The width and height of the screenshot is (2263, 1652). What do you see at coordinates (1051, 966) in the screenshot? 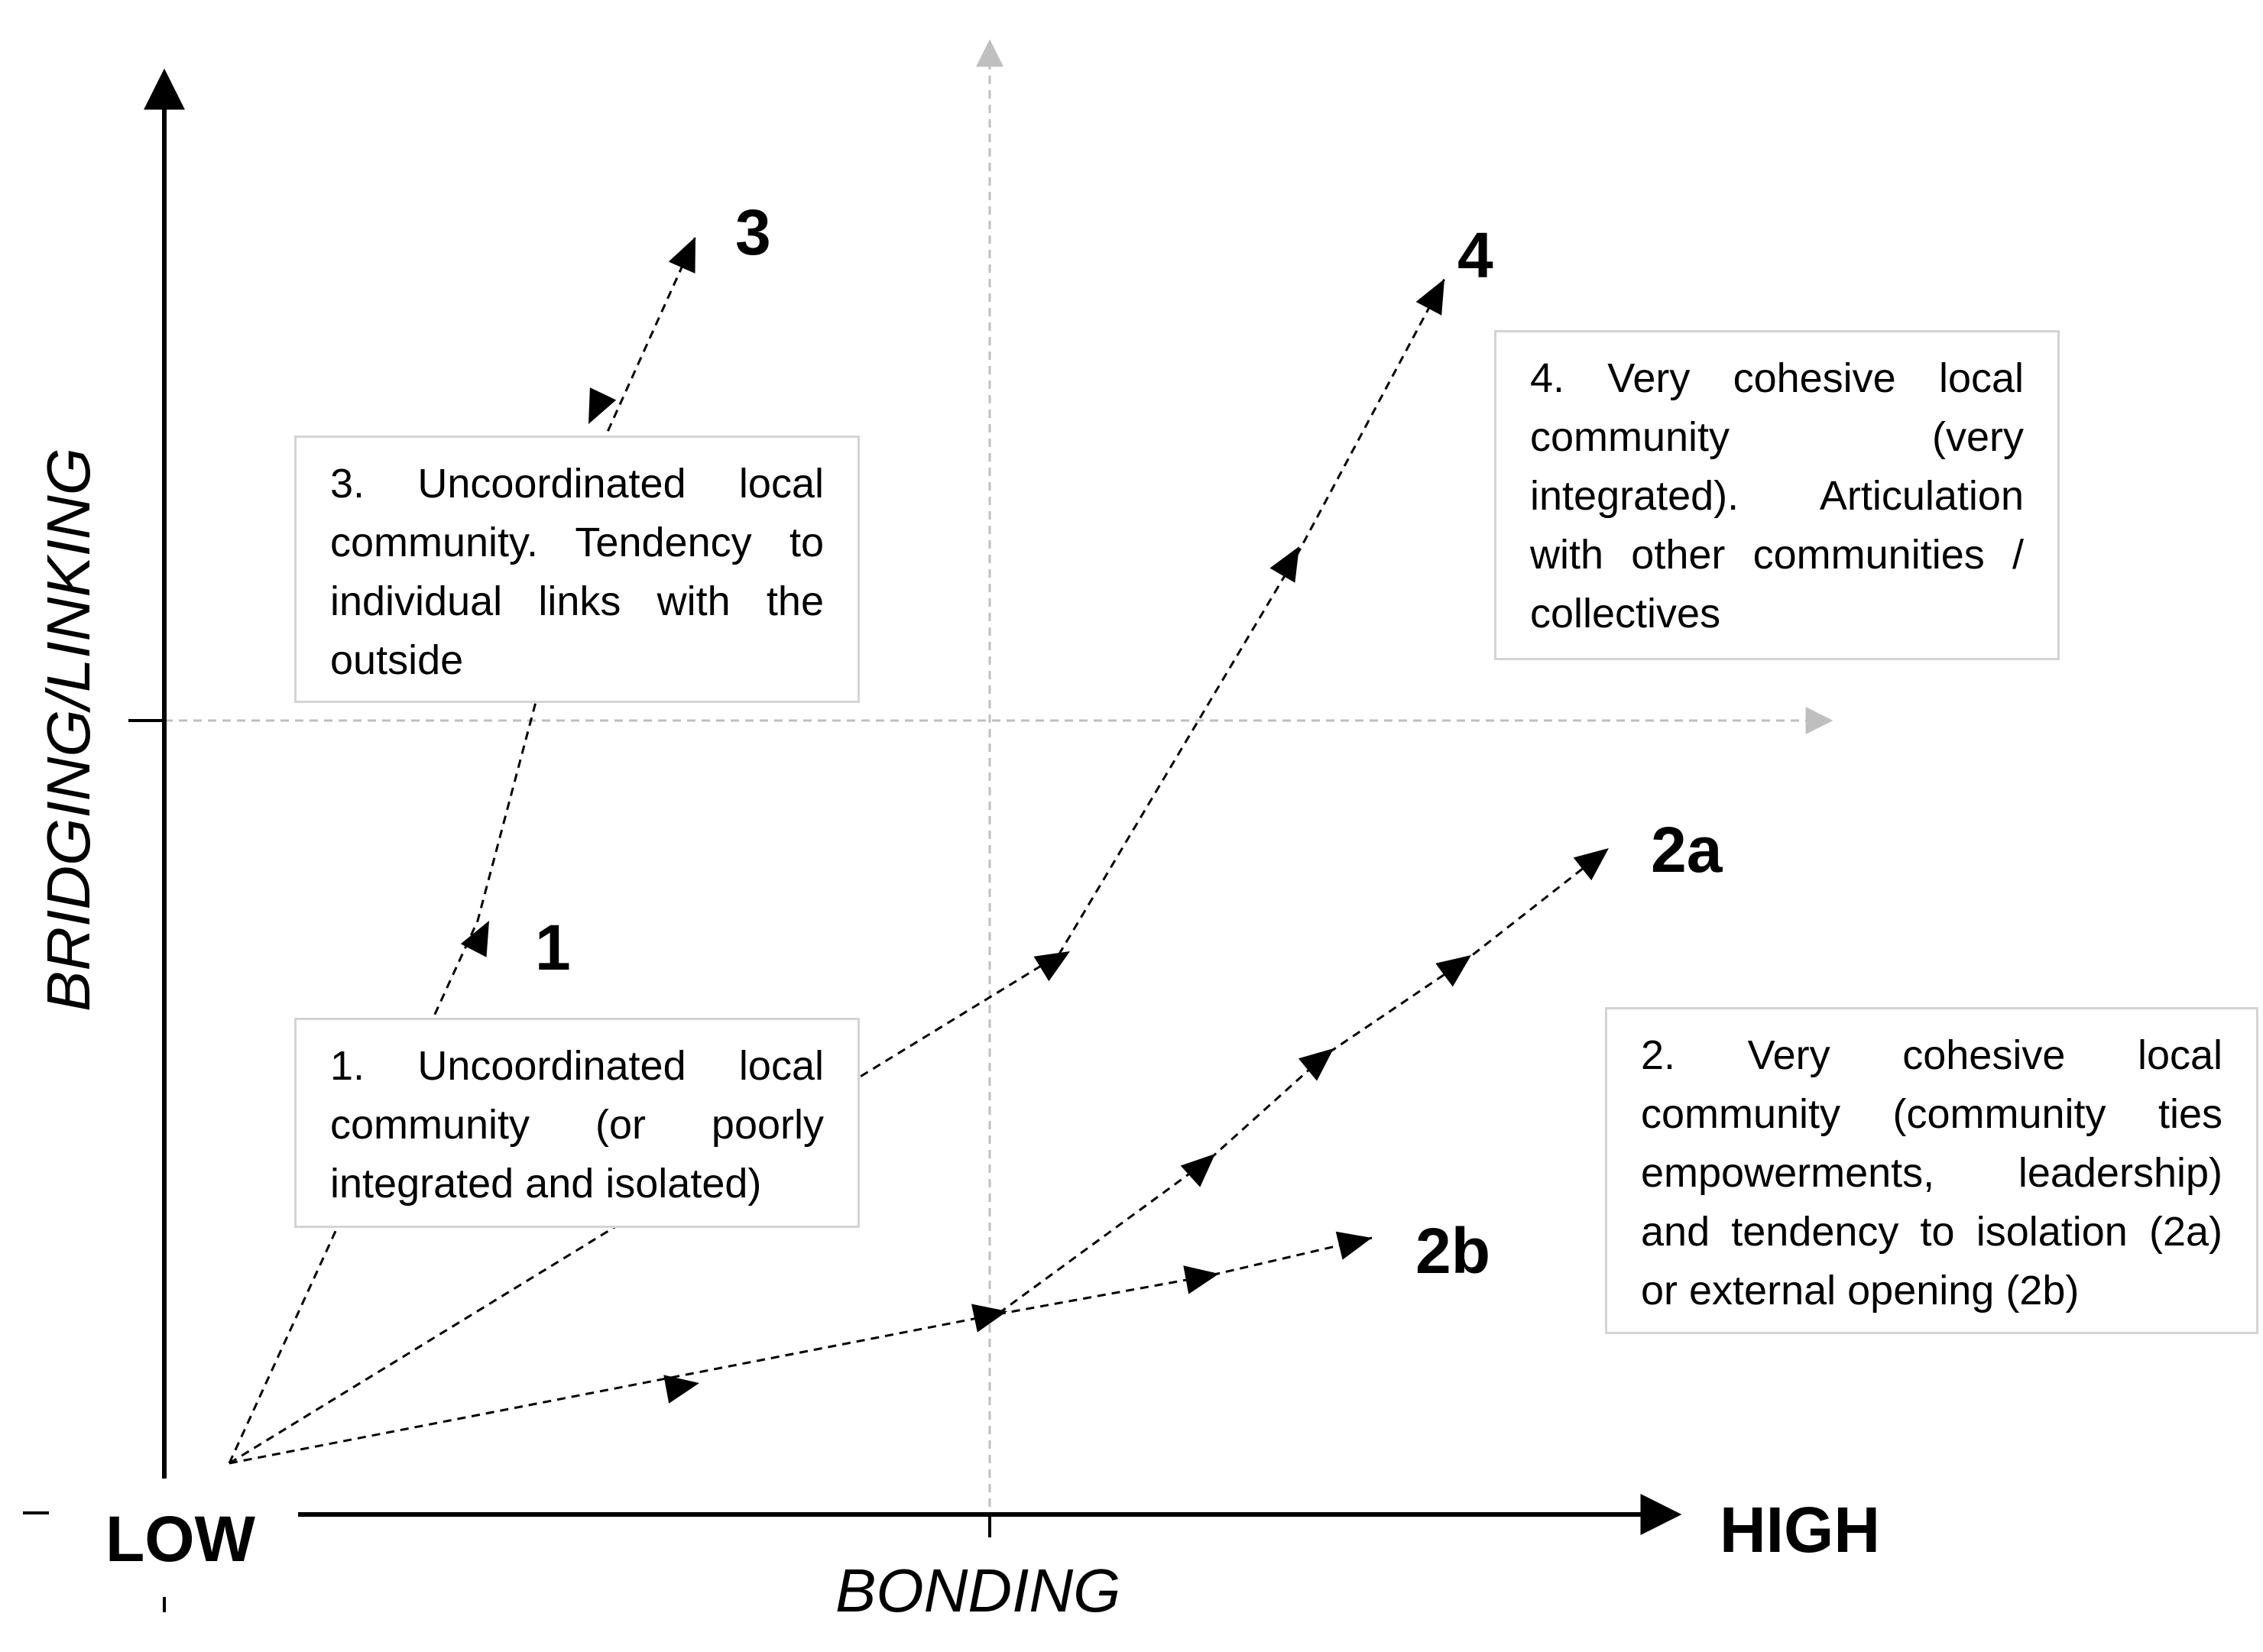
I see `arrowhead-4-lower` at bounding box center [1051, 966].